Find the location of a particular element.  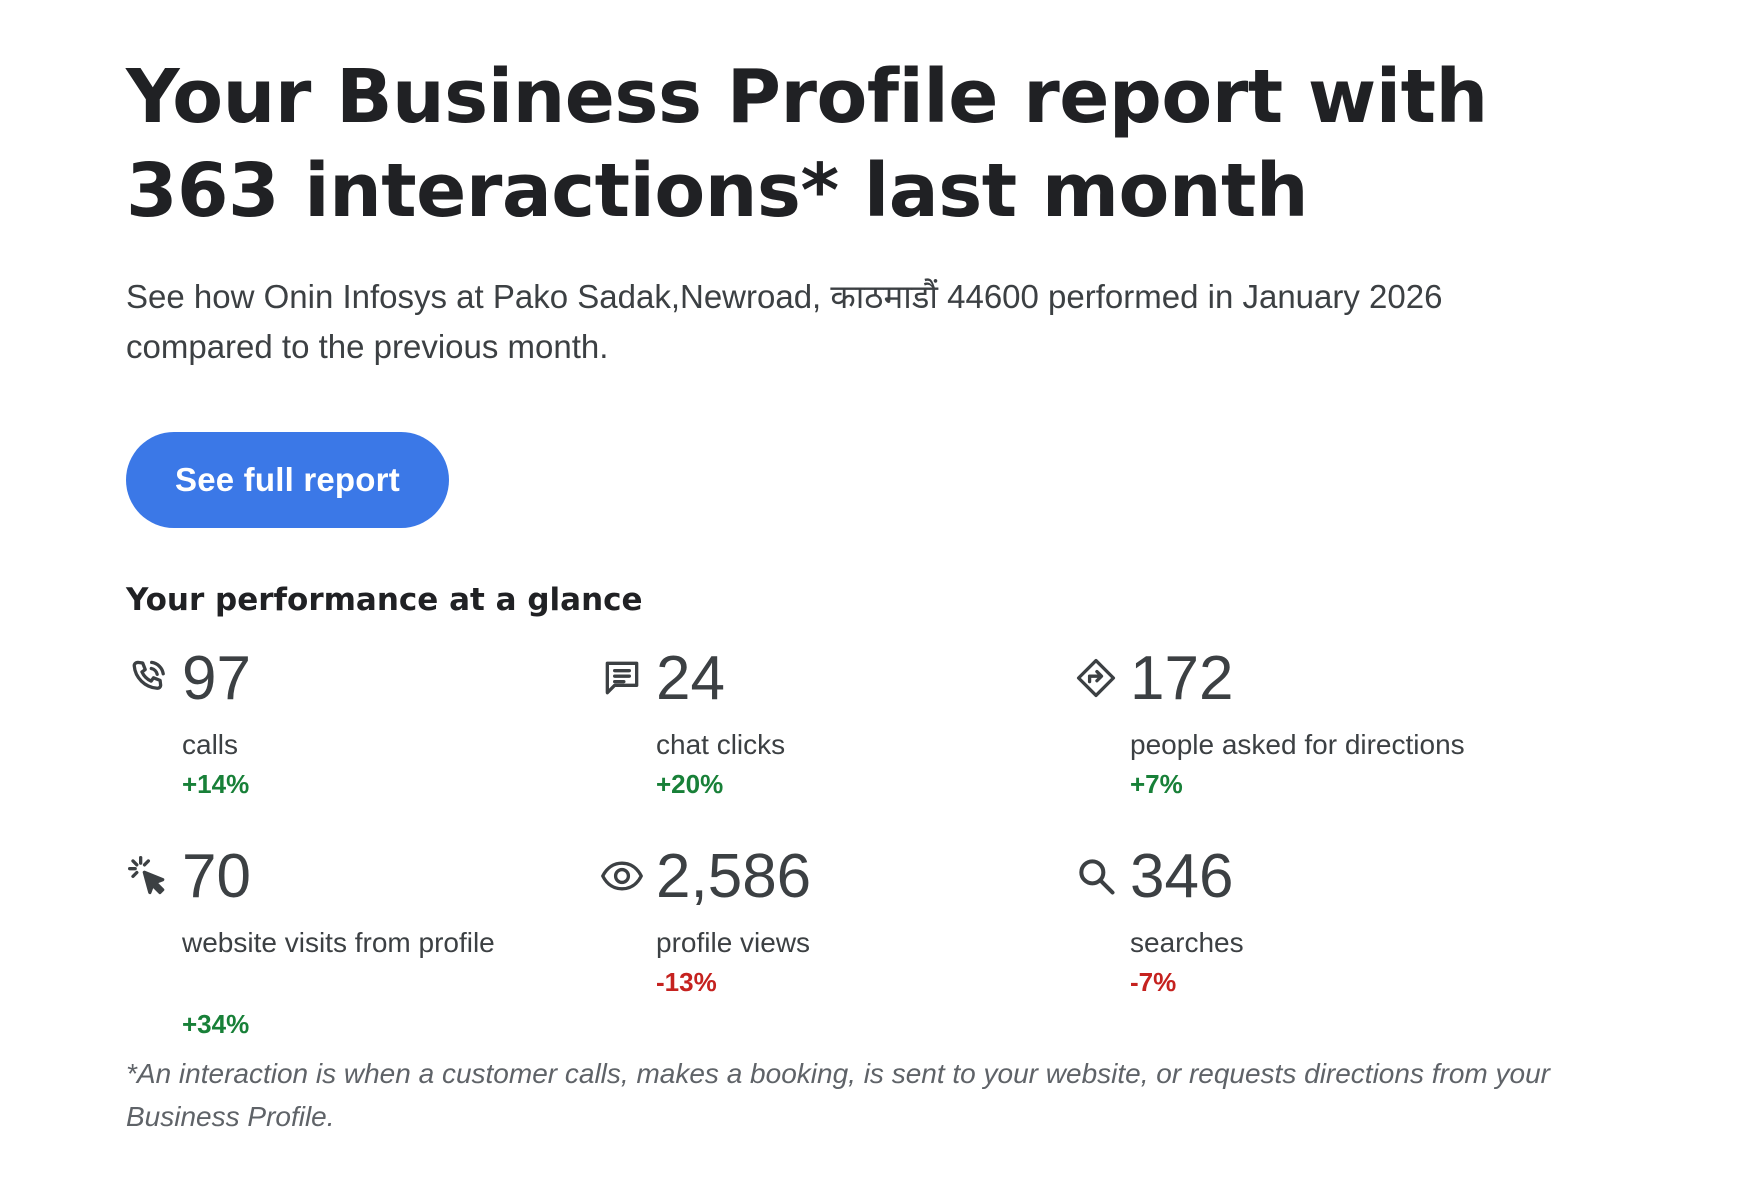

metric-label: website visits from profile is located at coordinates (338, 942).